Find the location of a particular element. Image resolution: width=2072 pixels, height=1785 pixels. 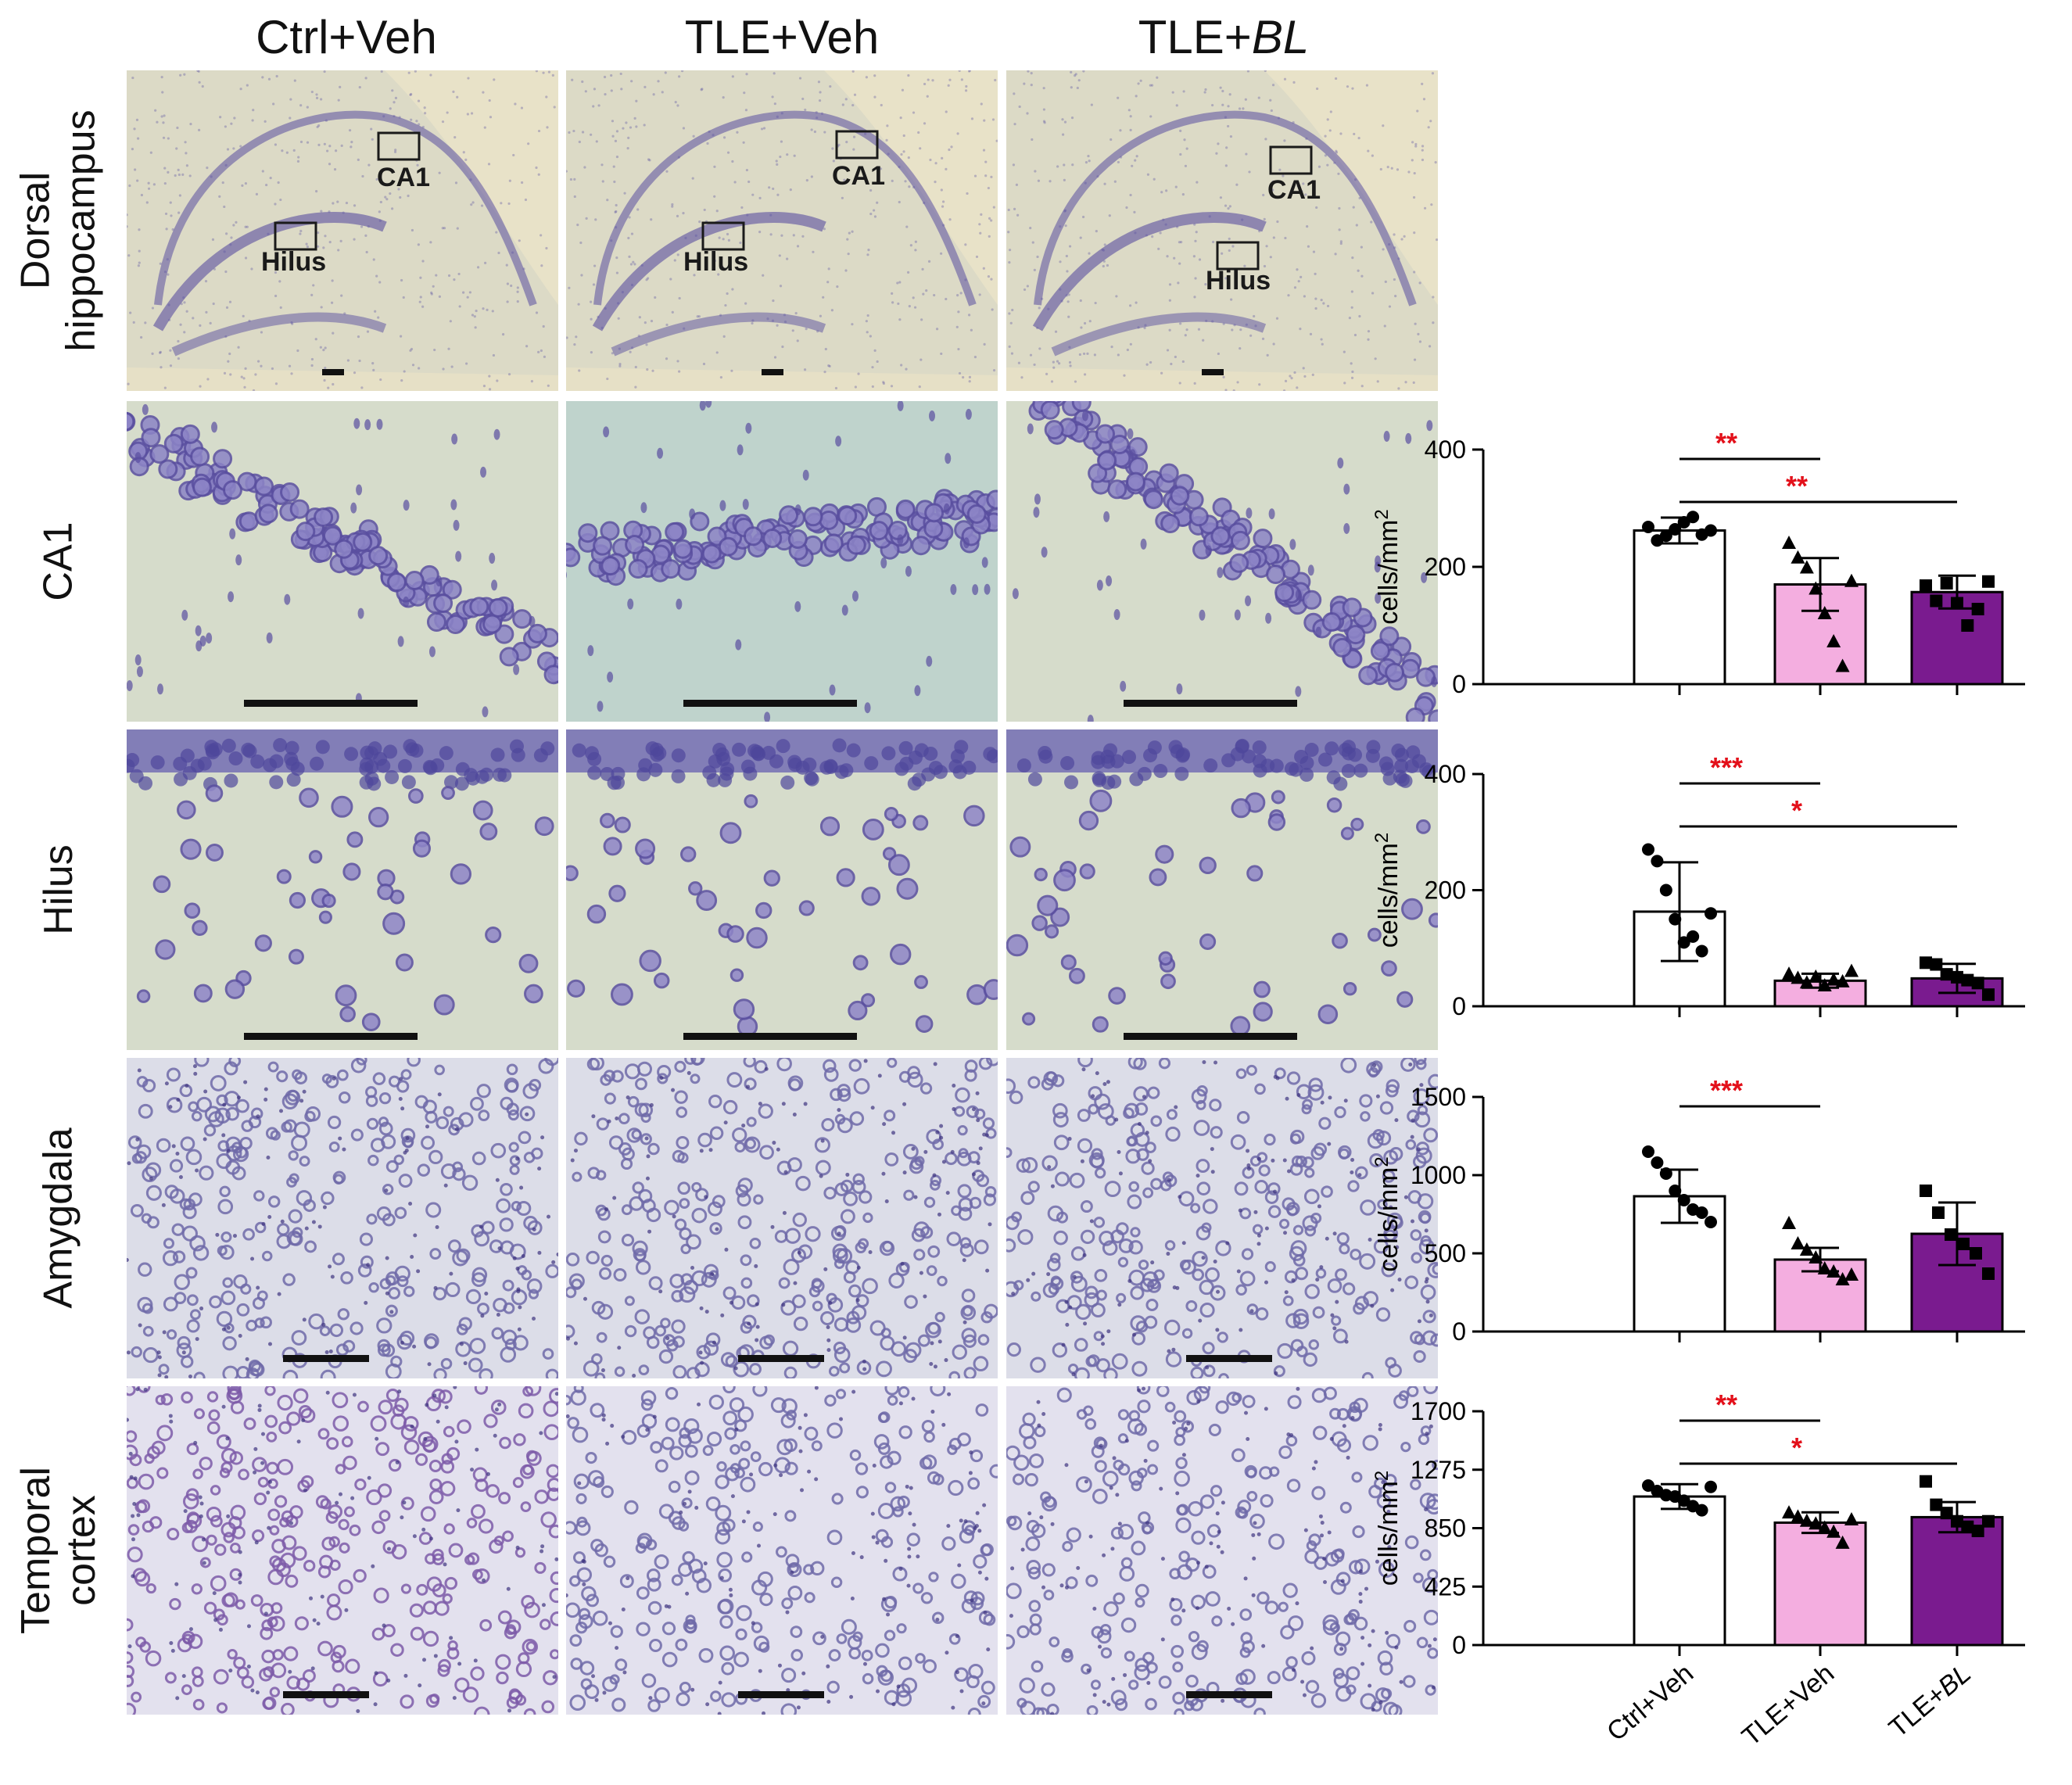

bar-tle-veh is located at coordinates (1820, 1584).